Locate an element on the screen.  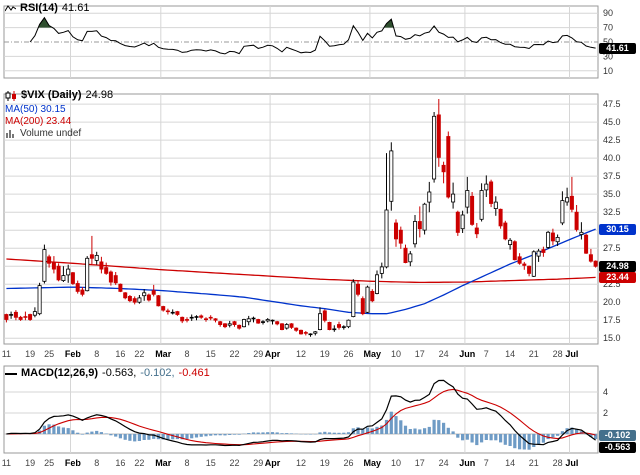
ma50-label: MA(50) 30.15 is located at coordinates (35, 109).